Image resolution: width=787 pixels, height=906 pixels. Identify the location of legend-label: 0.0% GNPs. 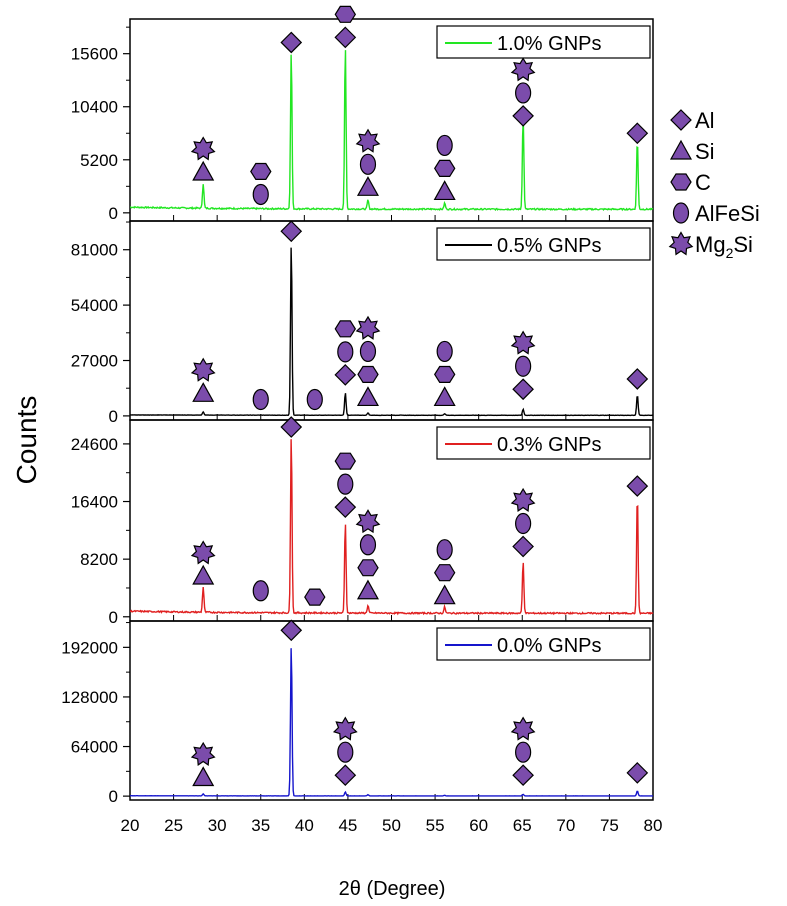
(549, 646).